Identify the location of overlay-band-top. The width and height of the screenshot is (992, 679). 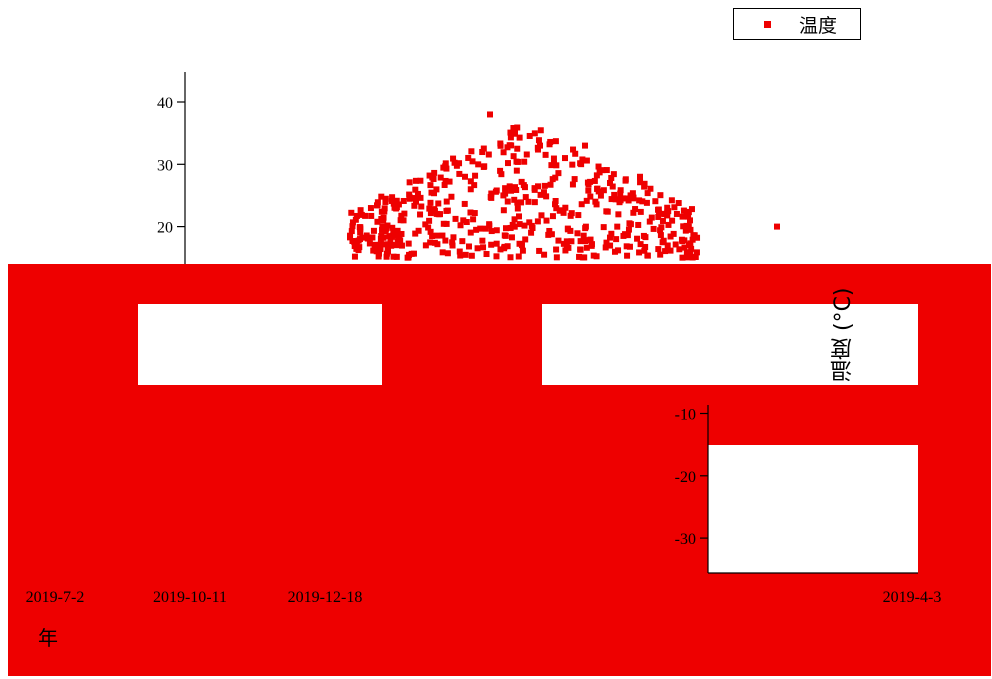
(463, 284).